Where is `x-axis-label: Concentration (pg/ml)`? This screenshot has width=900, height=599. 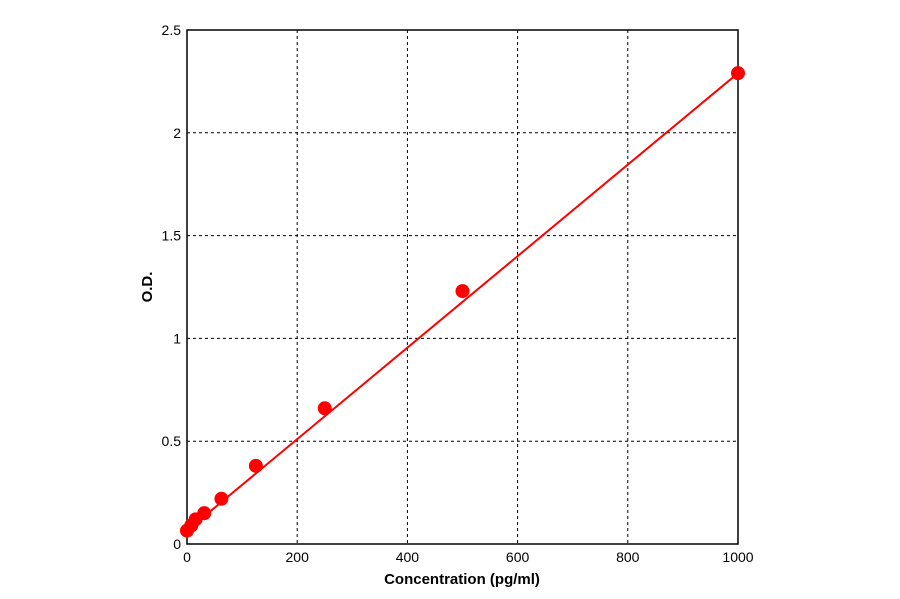
x-axis-label: Concentration (pg/ml) is located at coordinates (462, 579).